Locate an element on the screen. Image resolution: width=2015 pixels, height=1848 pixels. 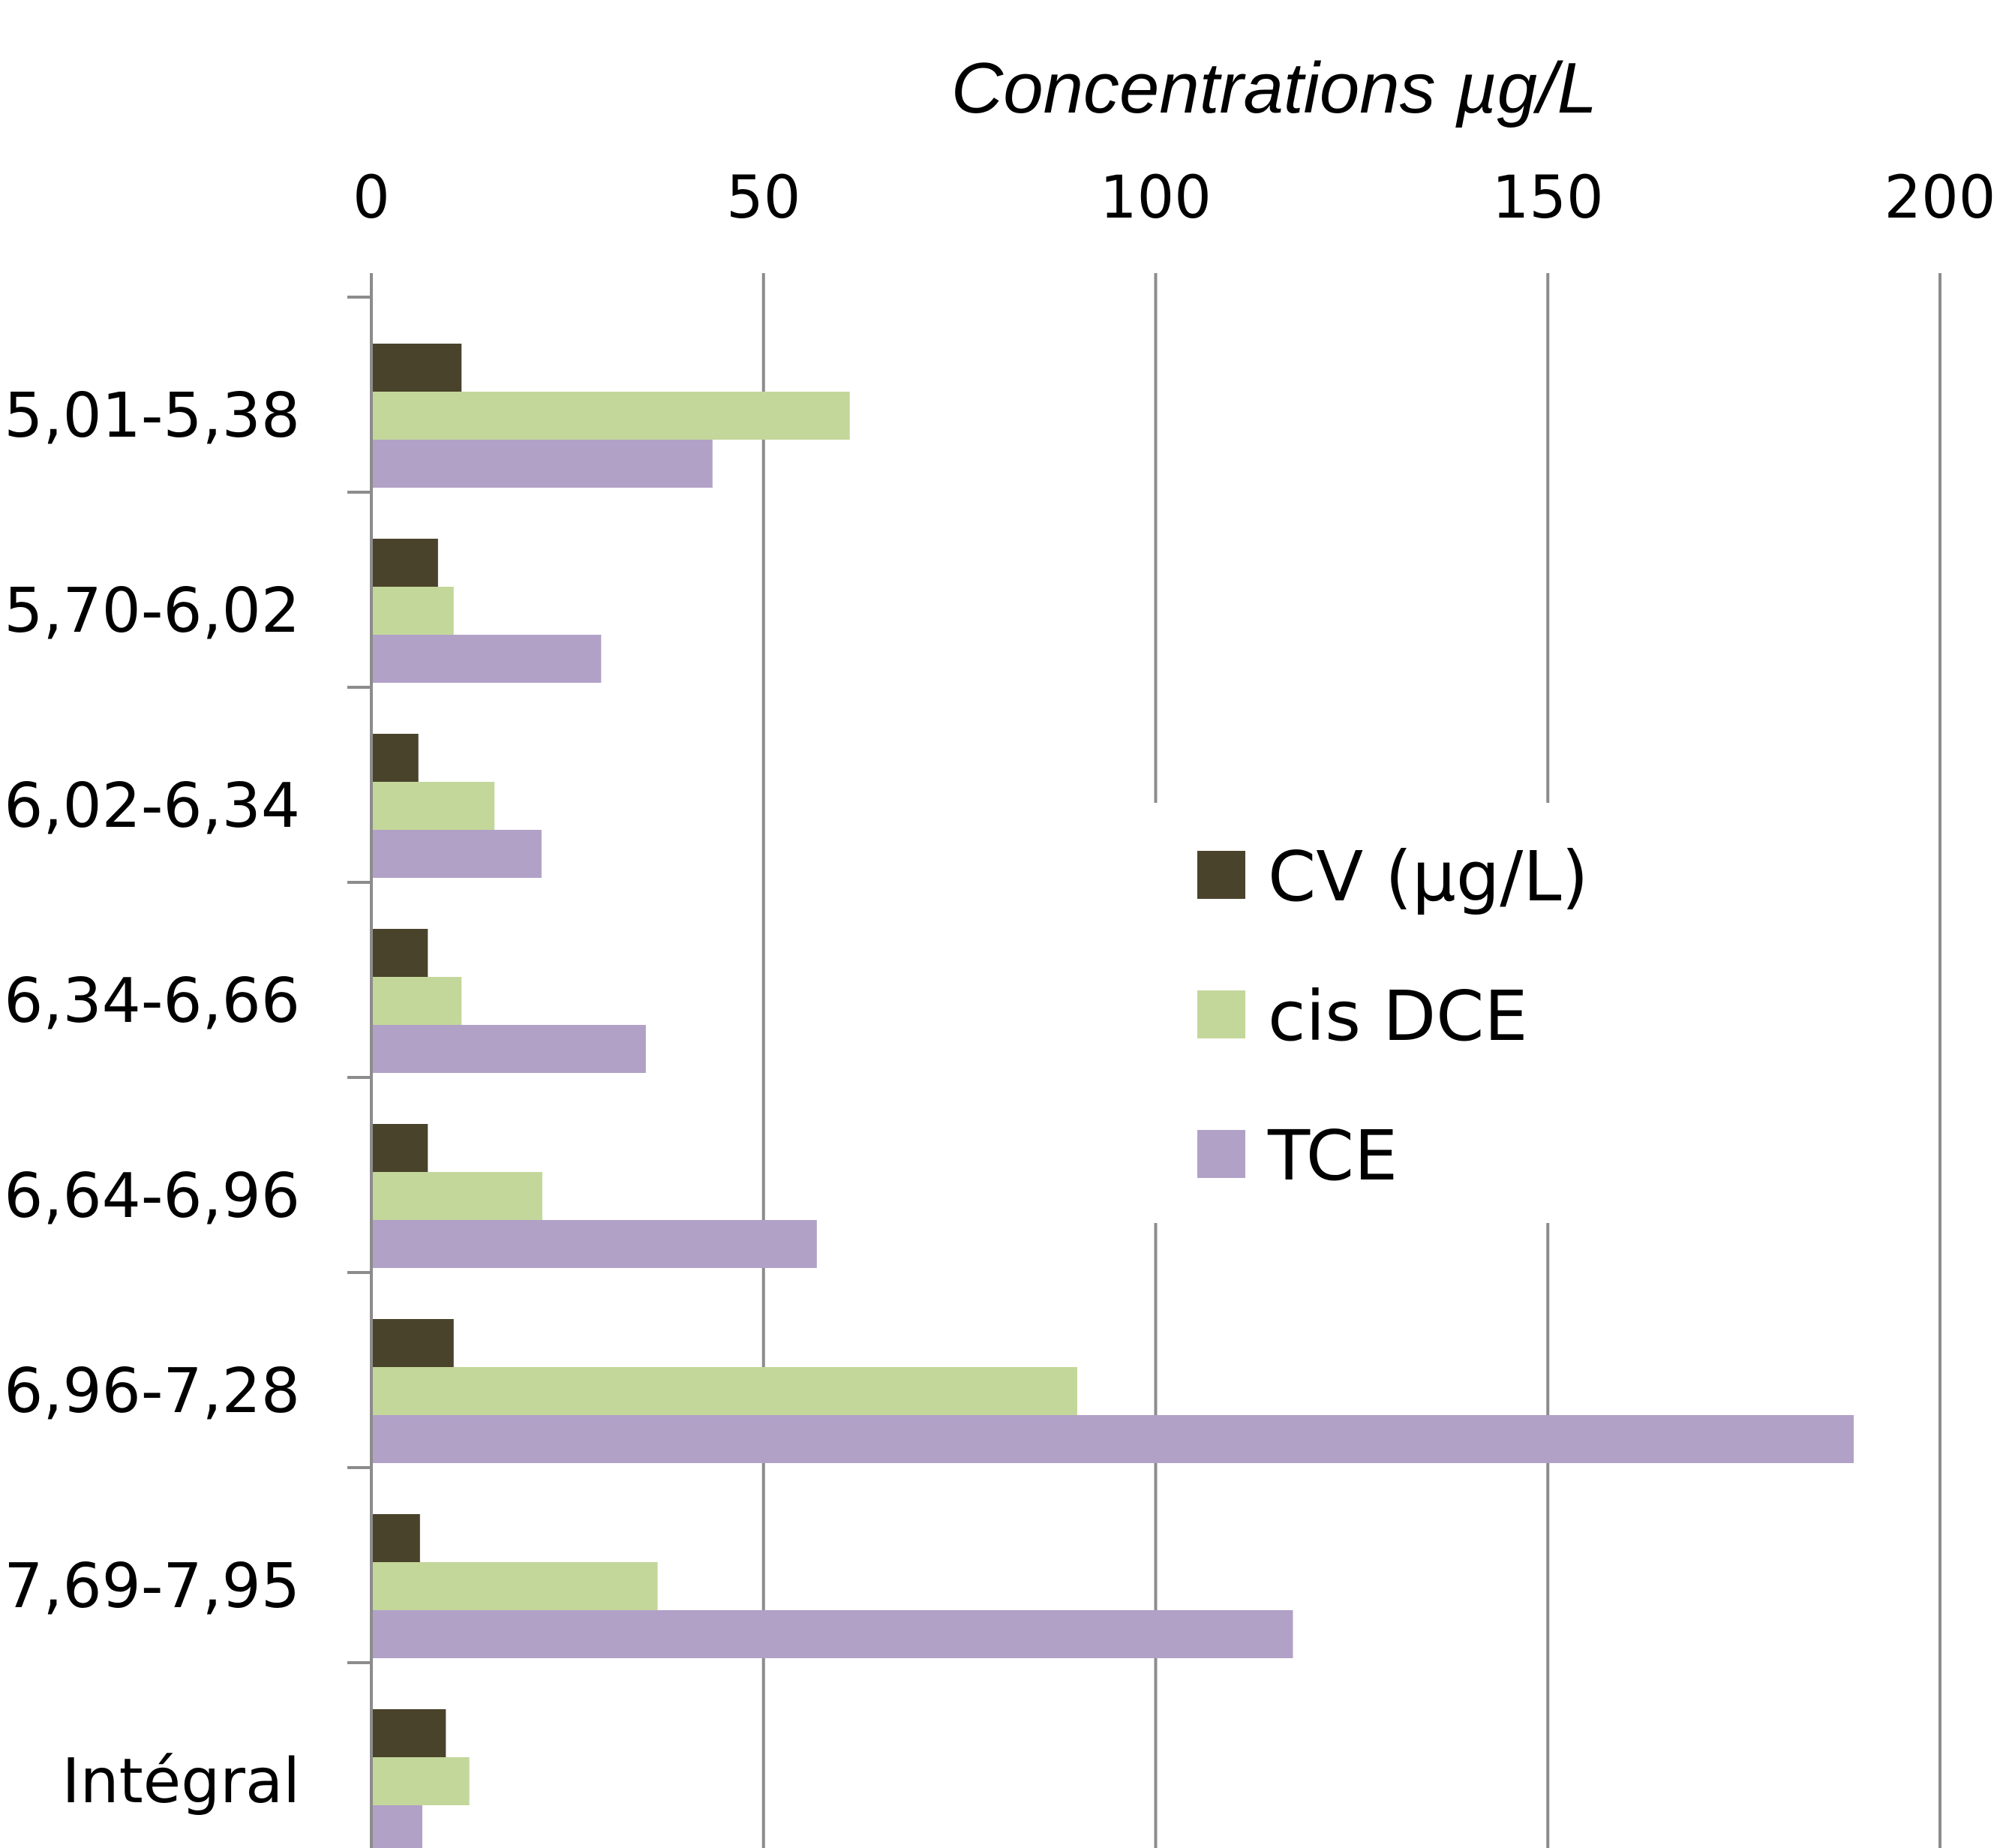
x-tick-label: 50 is located at coordinates (763, 198).